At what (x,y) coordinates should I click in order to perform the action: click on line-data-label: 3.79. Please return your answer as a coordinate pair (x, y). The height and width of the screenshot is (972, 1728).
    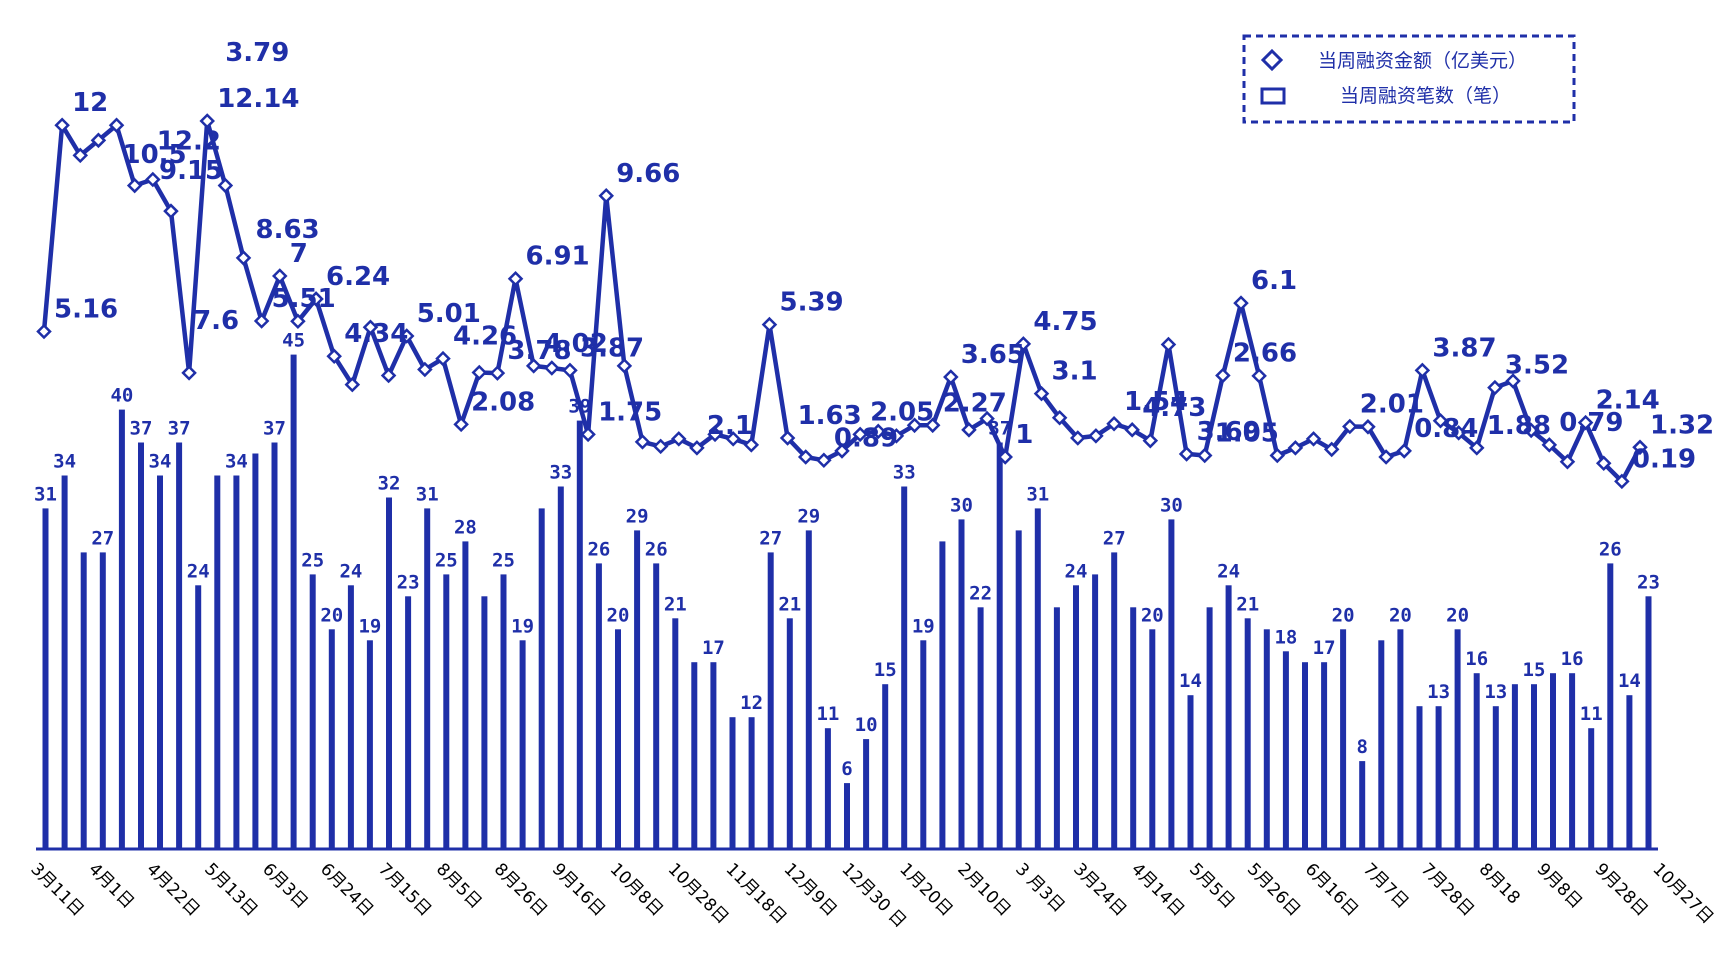
    Looking at the image, I should click on (257, 53).